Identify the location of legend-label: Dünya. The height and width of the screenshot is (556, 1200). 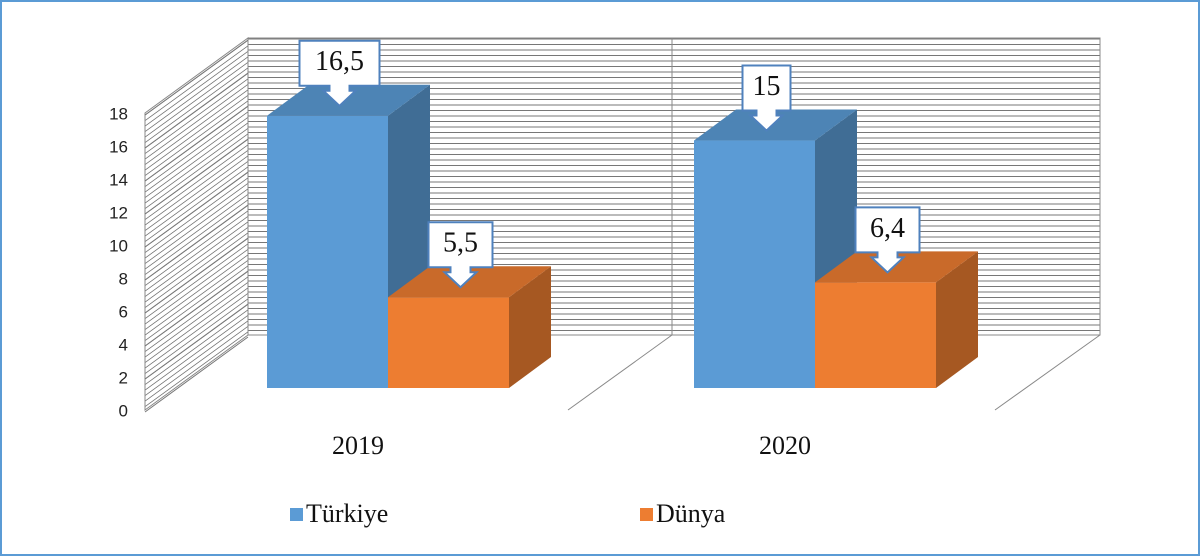
(691, 513).